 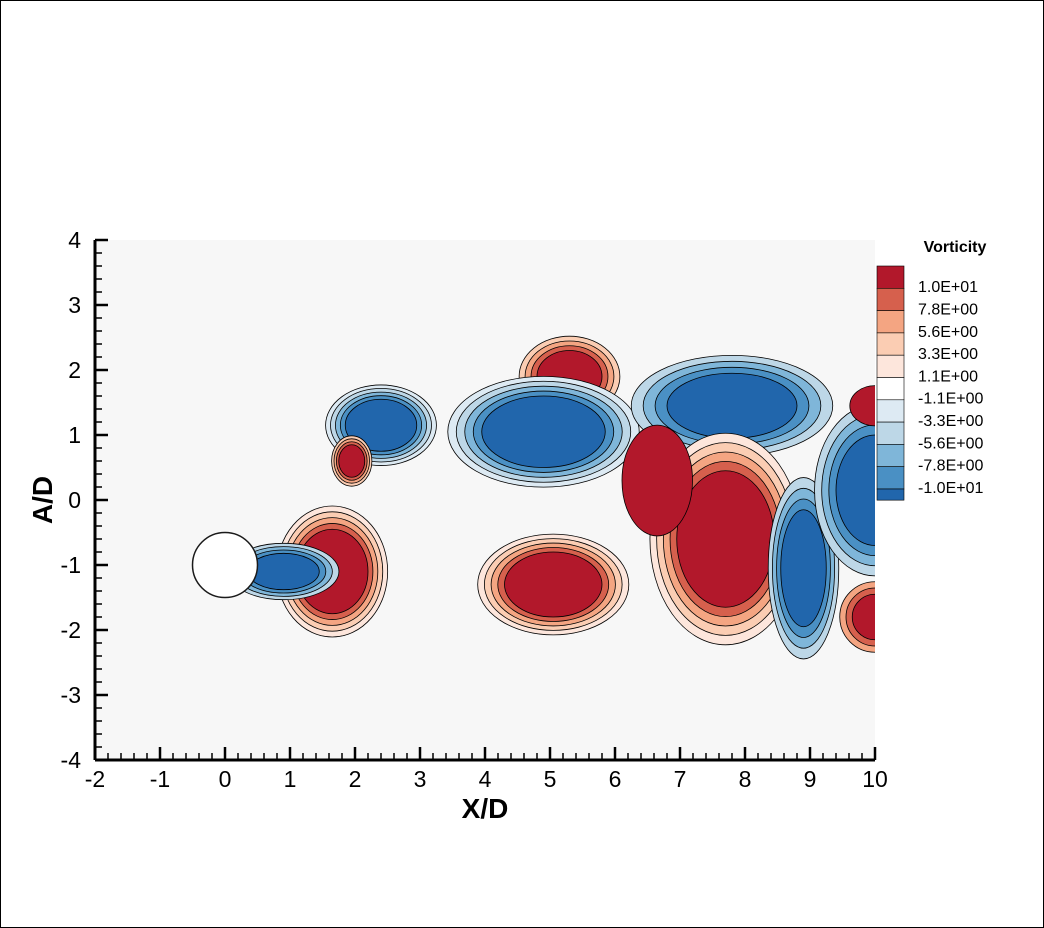 I want to click on legend-label: 3.3E+00, so click(x=948, y=354).